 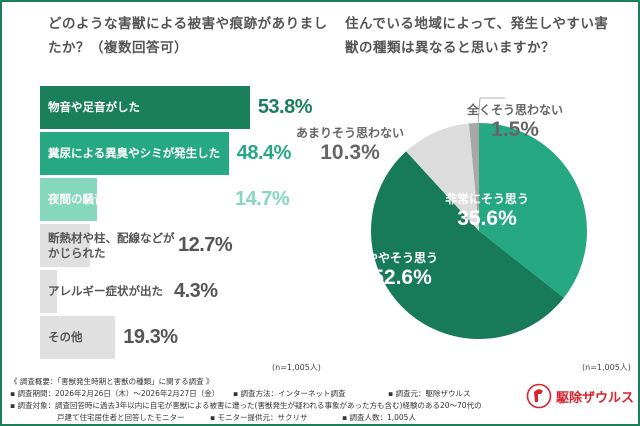 What do you see at coordinates (296, 367) in the screenshot?
I see `bar-n: (n=1,005人)` at bounding box center [296, 367].